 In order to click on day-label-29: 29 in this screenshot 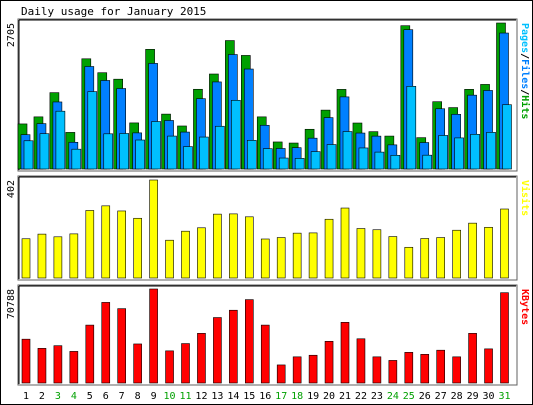, I will do `click(473, 396)`.